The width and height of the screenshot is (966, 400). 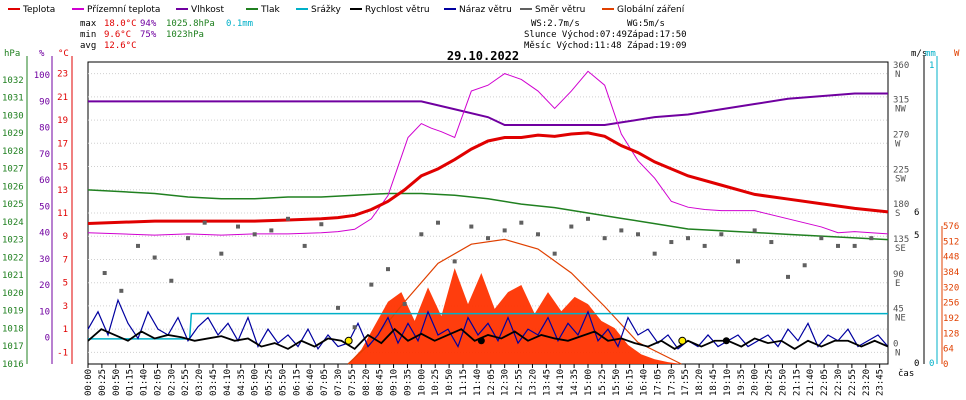 I want to click on direction-tick: 90, so click(x=898, y=275).